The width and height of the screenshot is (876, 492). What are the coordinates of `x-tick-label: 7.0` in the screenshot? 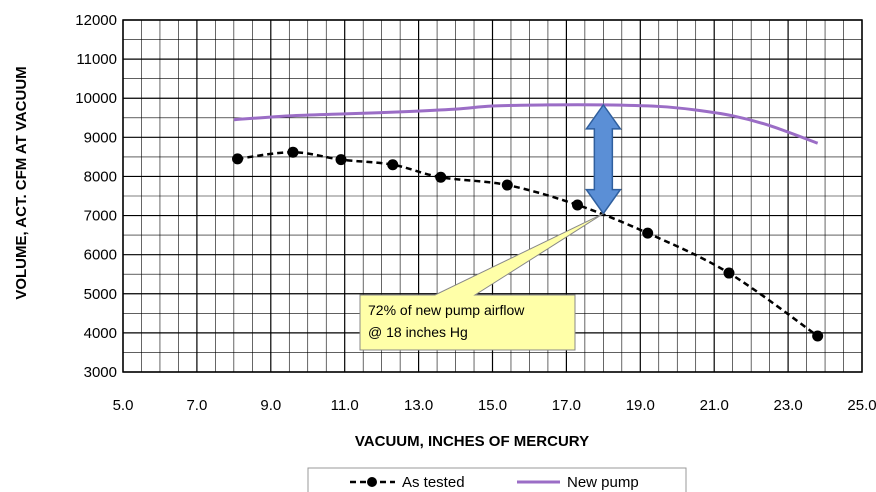 It's located at (196, 405).